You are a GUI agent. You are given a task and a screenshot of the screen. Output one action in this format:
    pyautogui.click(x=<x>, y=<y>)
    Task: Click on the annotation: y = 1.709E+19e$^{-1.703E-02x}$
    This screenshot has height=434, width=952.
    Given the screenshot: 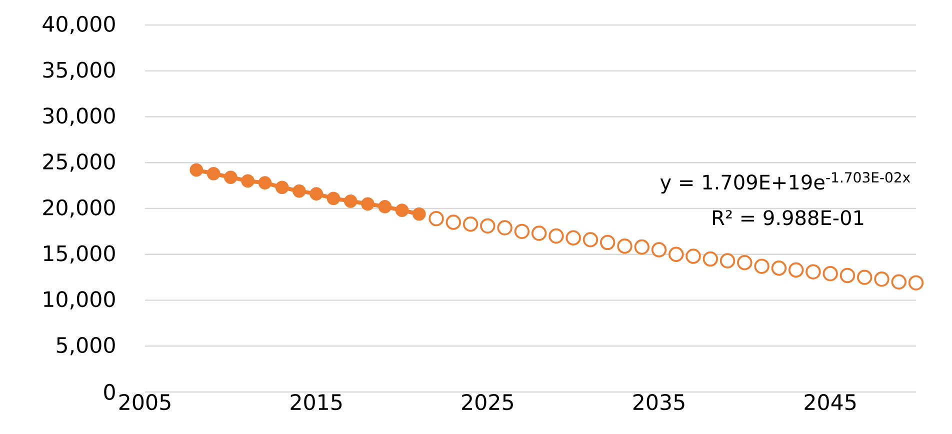 What is the action you would take?
    pyautogui.click(x=785, y=183)
    